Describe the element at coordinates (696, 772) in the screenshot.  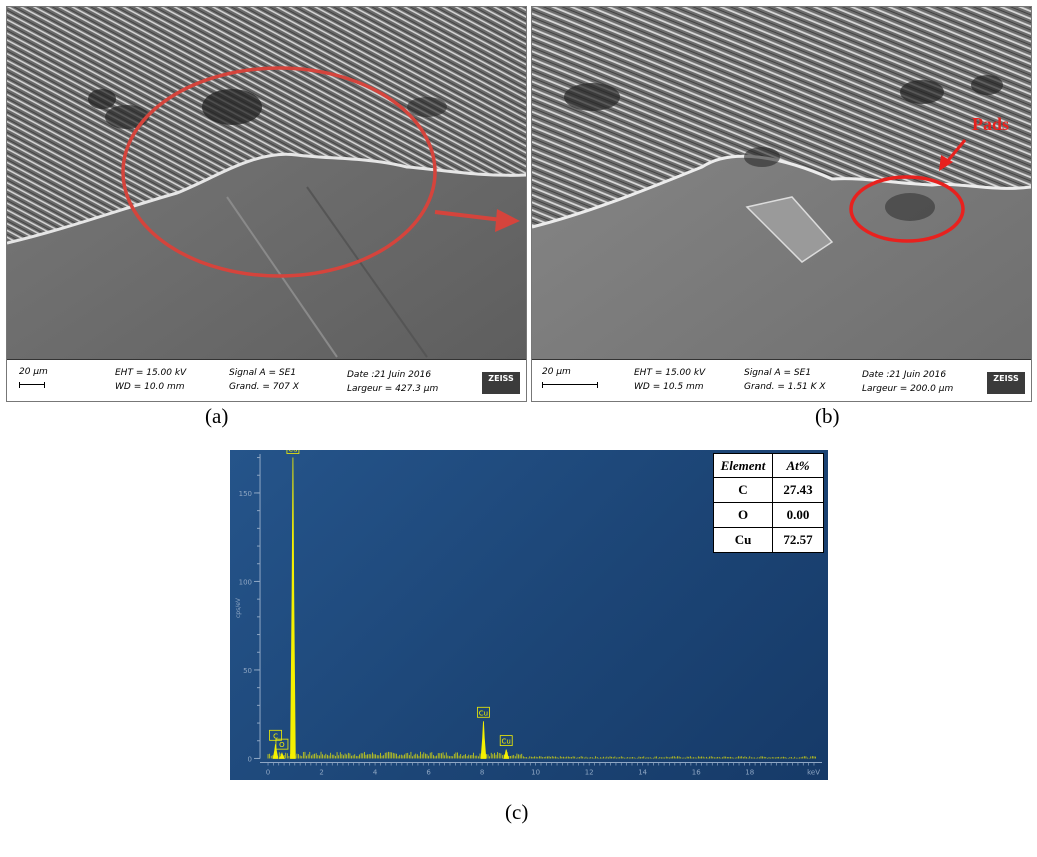
I see `x-tick-label: 16` at that location.